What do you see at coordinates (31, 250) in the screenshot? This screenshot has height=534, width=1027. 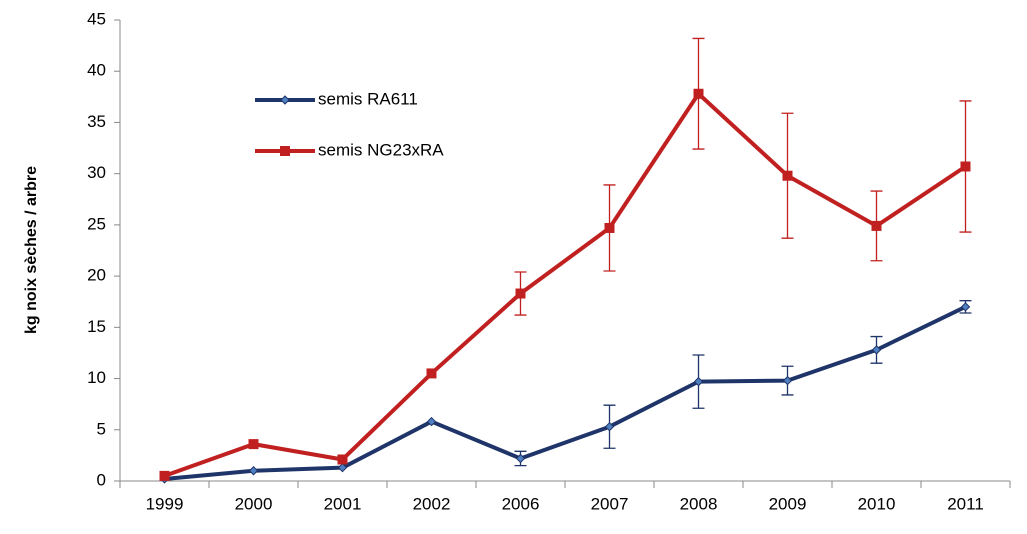 I see `y-axis-label: kg noix sèches / arbre` at bounding box center [31, 250].